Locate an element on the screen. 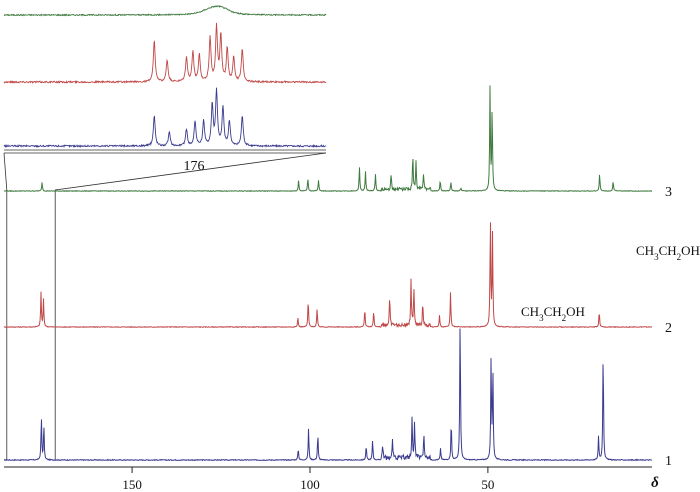 This screenshot has height=492, width=700. x-tick-label-150: 150 is located at coordinates (132, 484).